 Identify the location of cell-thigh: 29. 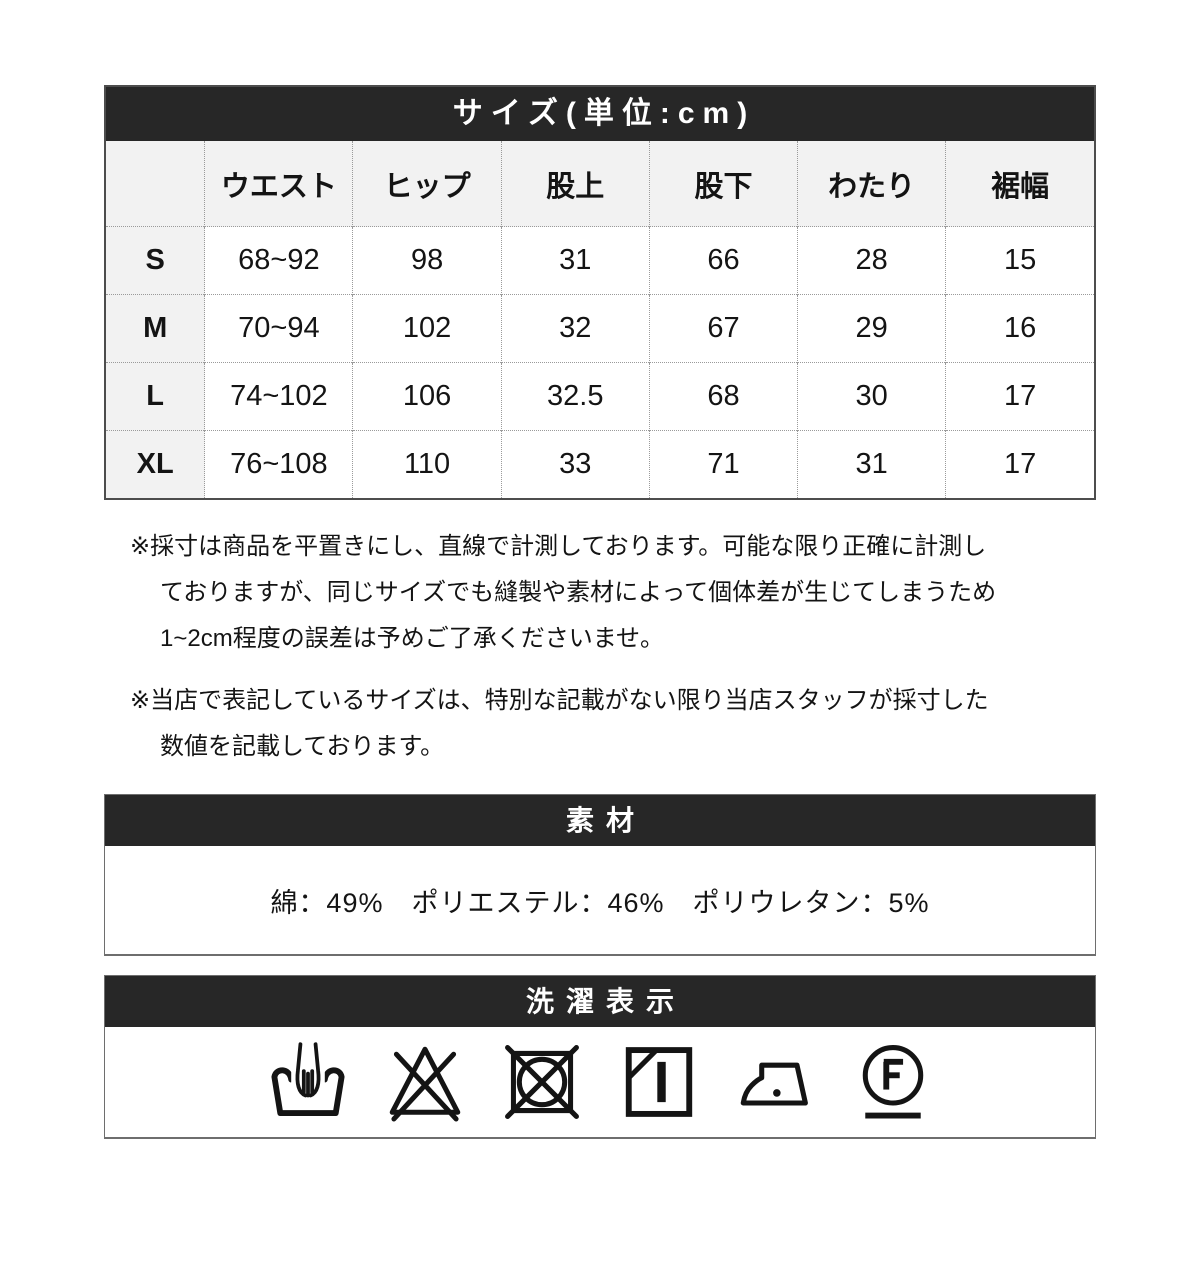
(871, 328).